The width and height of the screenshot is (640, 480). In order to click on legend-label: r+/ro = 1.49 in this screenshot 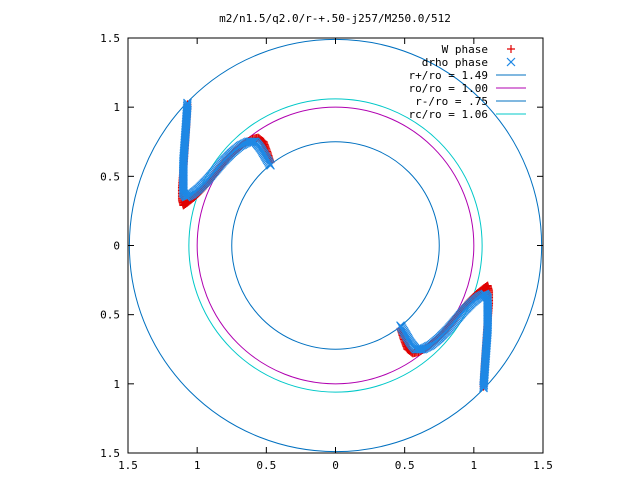, I will do `click(448, 75)`.